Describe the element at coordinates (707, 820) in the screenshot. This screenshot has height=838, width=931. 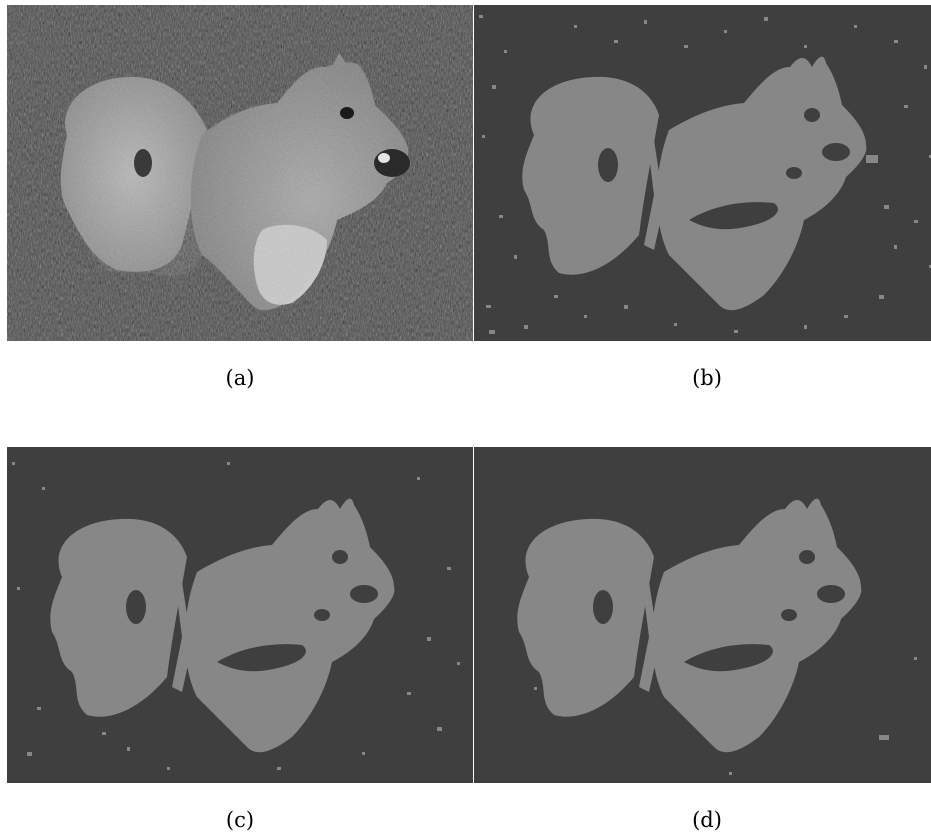
I see `caption-d: (d)` at that location.